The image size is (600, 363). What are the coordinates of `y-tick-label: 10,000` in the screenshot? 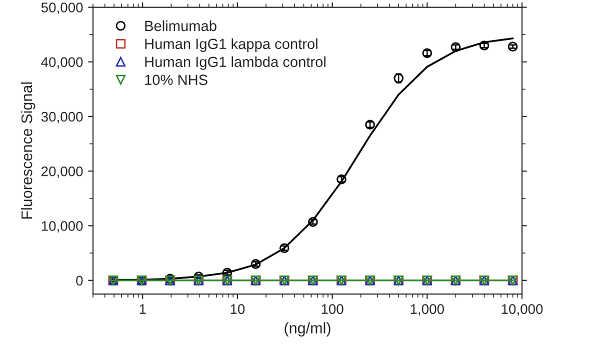 It's located at (62, 227).